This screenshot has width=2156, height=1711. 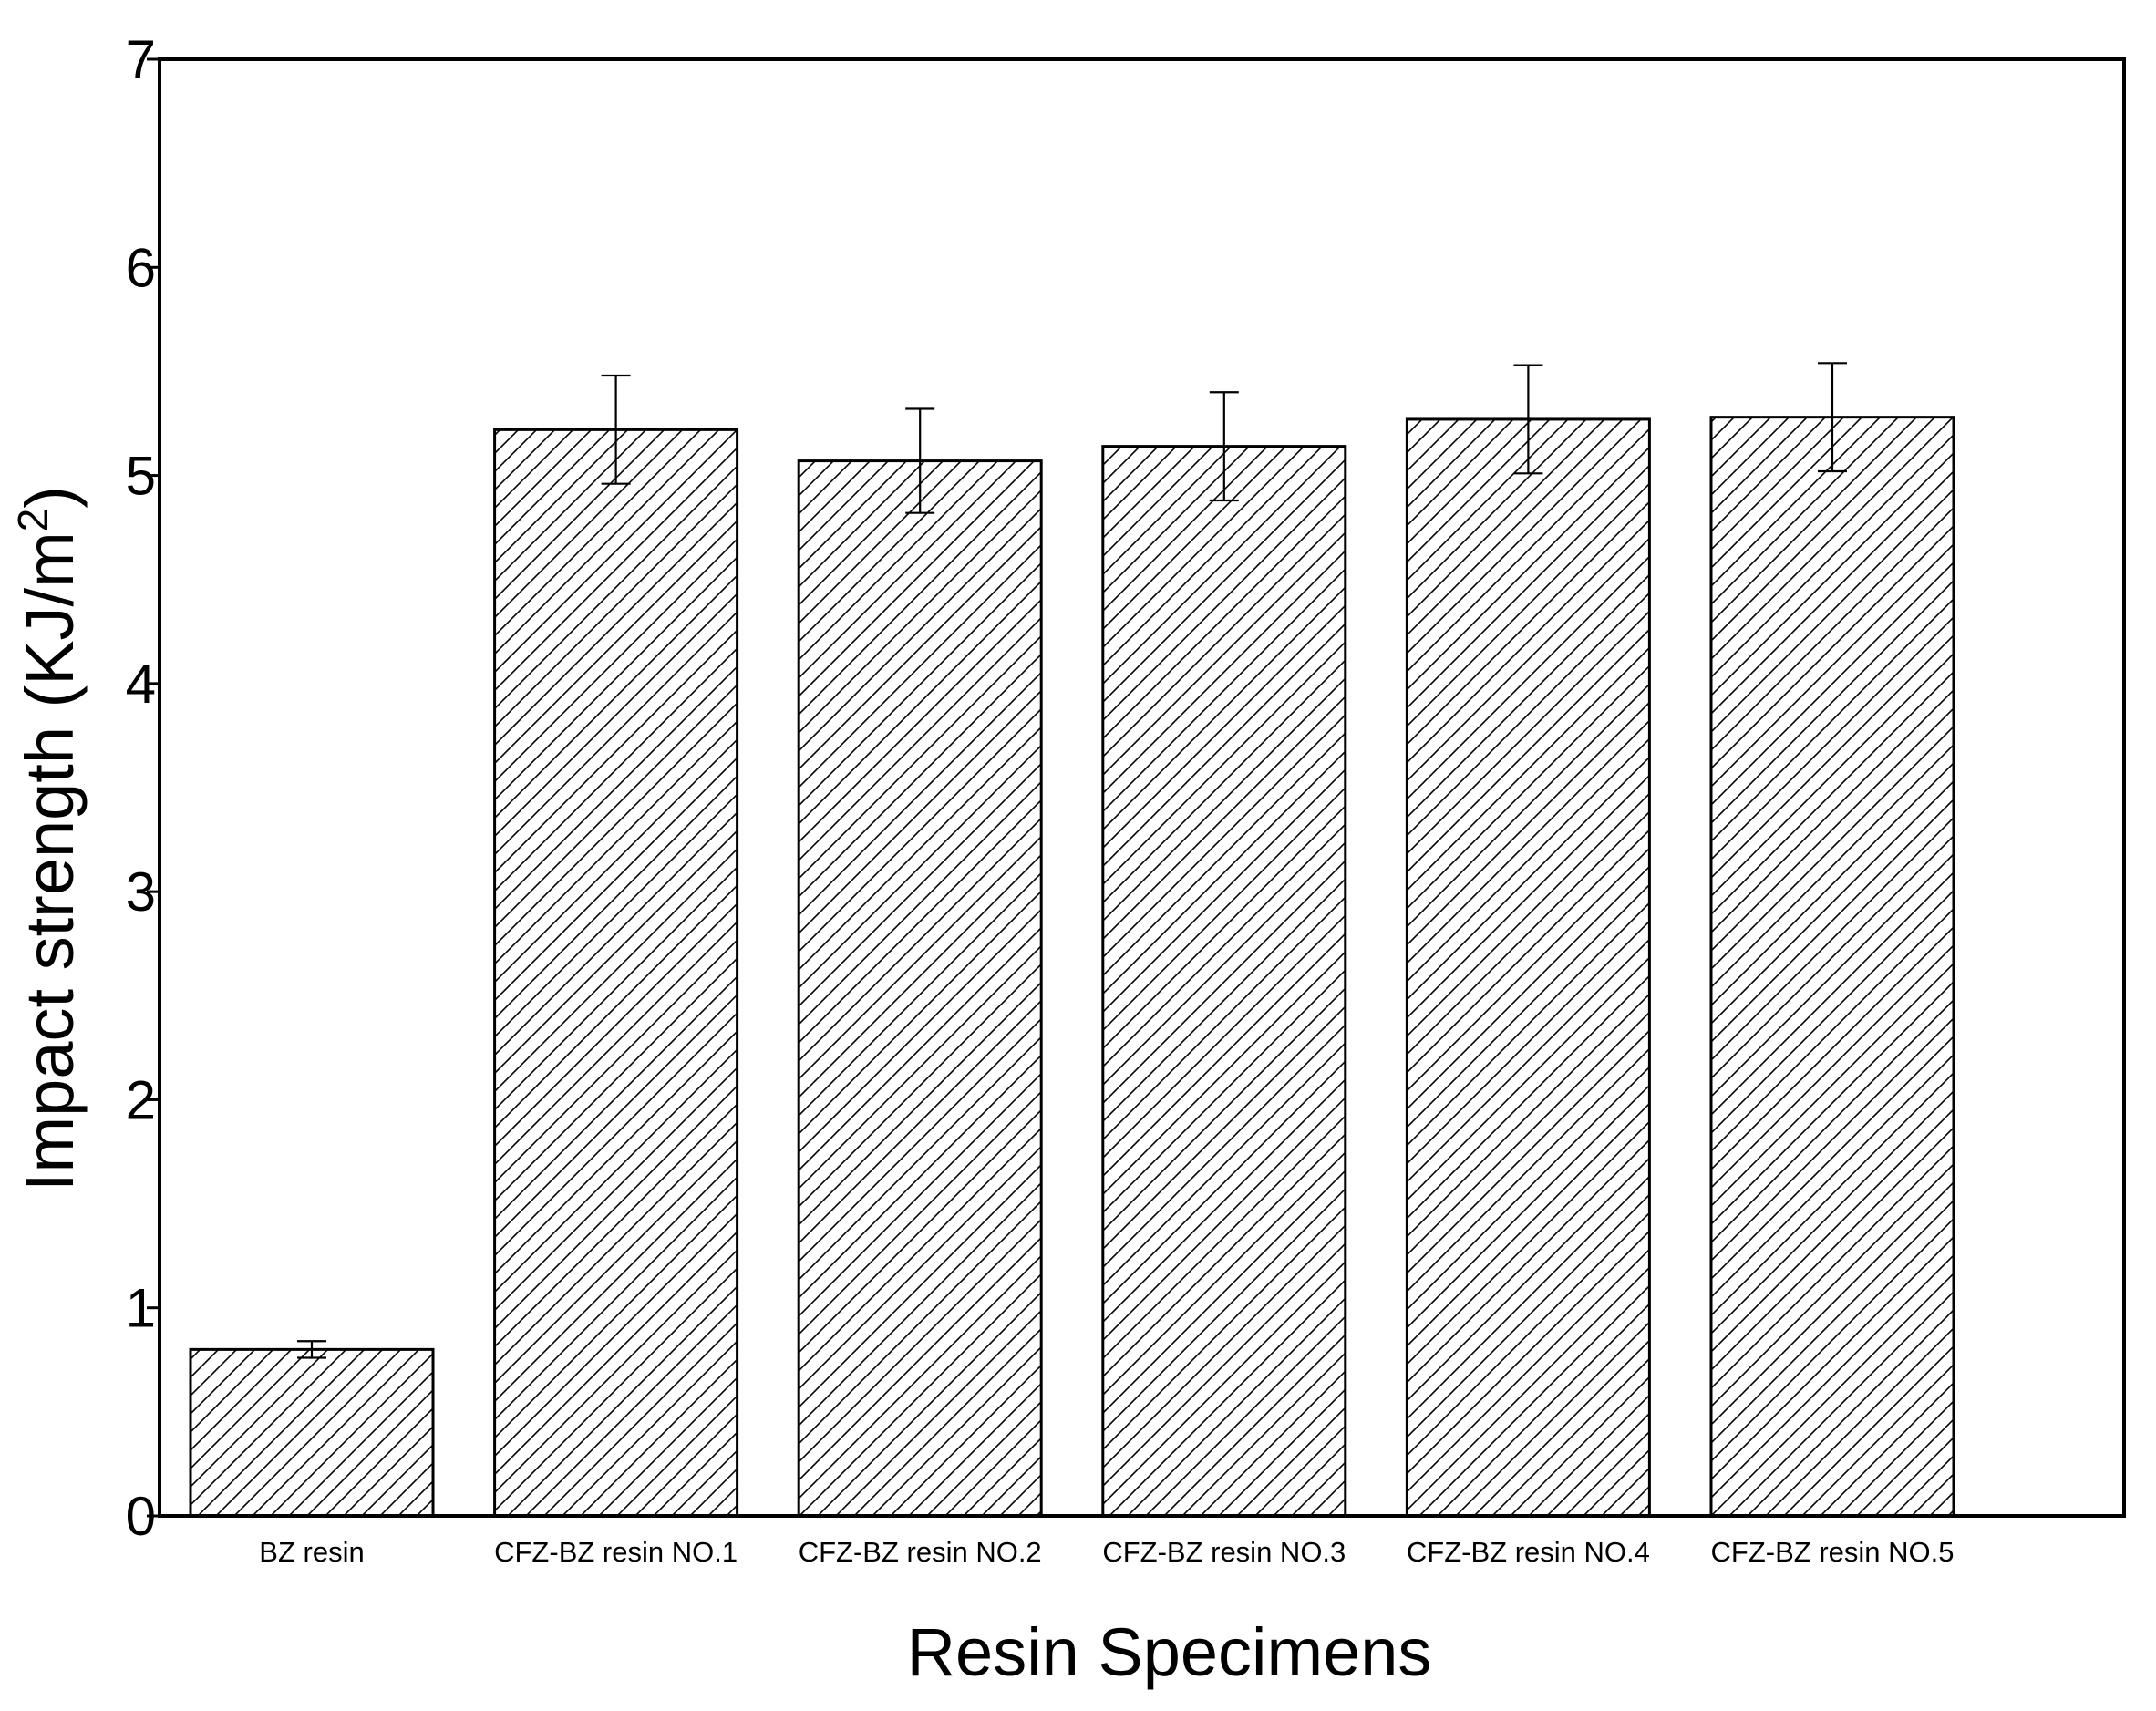 What do you see at coordinates (141, 60) in the screenshot?
I see `y-tick-label: 7` at bounding box center [141, 60].